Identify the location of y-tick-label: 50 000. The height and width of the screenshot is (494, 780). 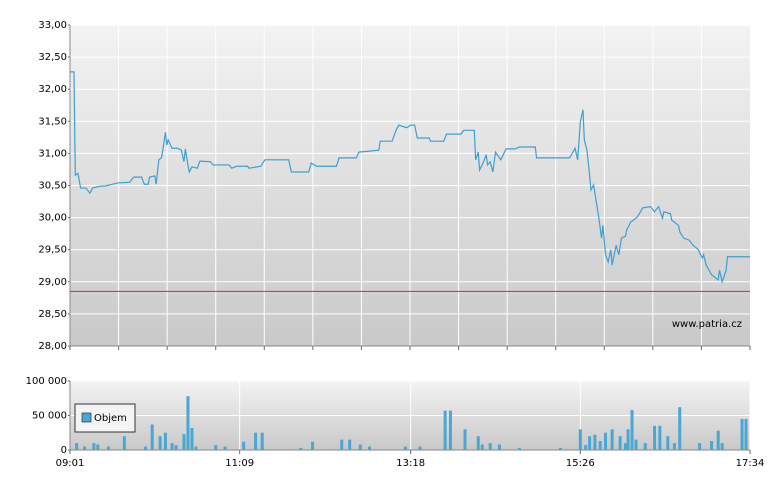
(49, 416).